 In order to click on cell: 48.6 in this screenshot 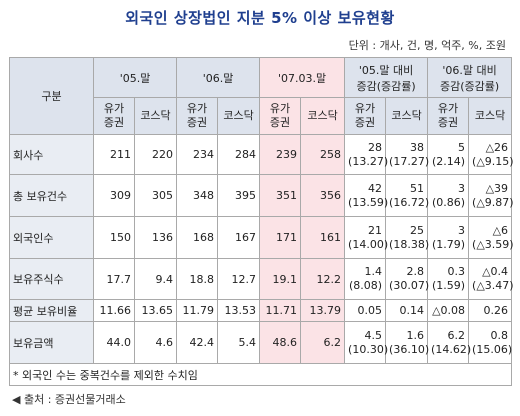, I will do `click(280, 342)`.